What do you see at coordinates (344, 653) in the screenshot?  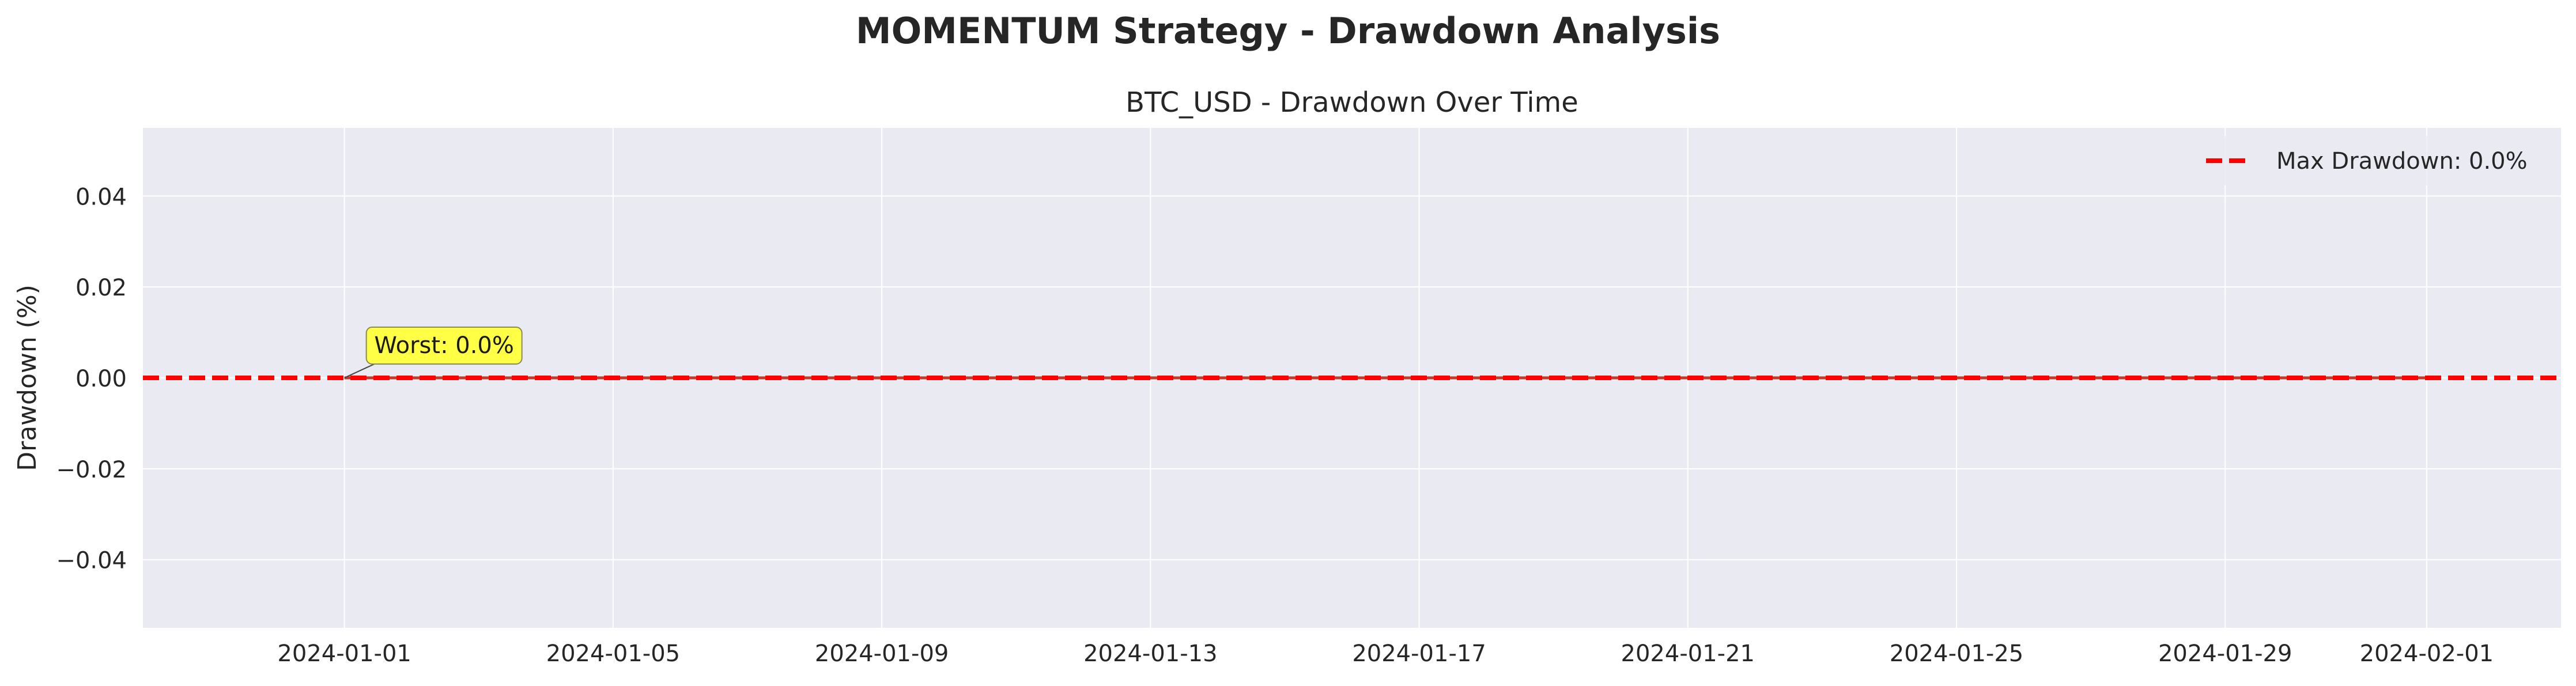 I see `x-tick-label: 2024-01-01` at bounding box center [344, 653].